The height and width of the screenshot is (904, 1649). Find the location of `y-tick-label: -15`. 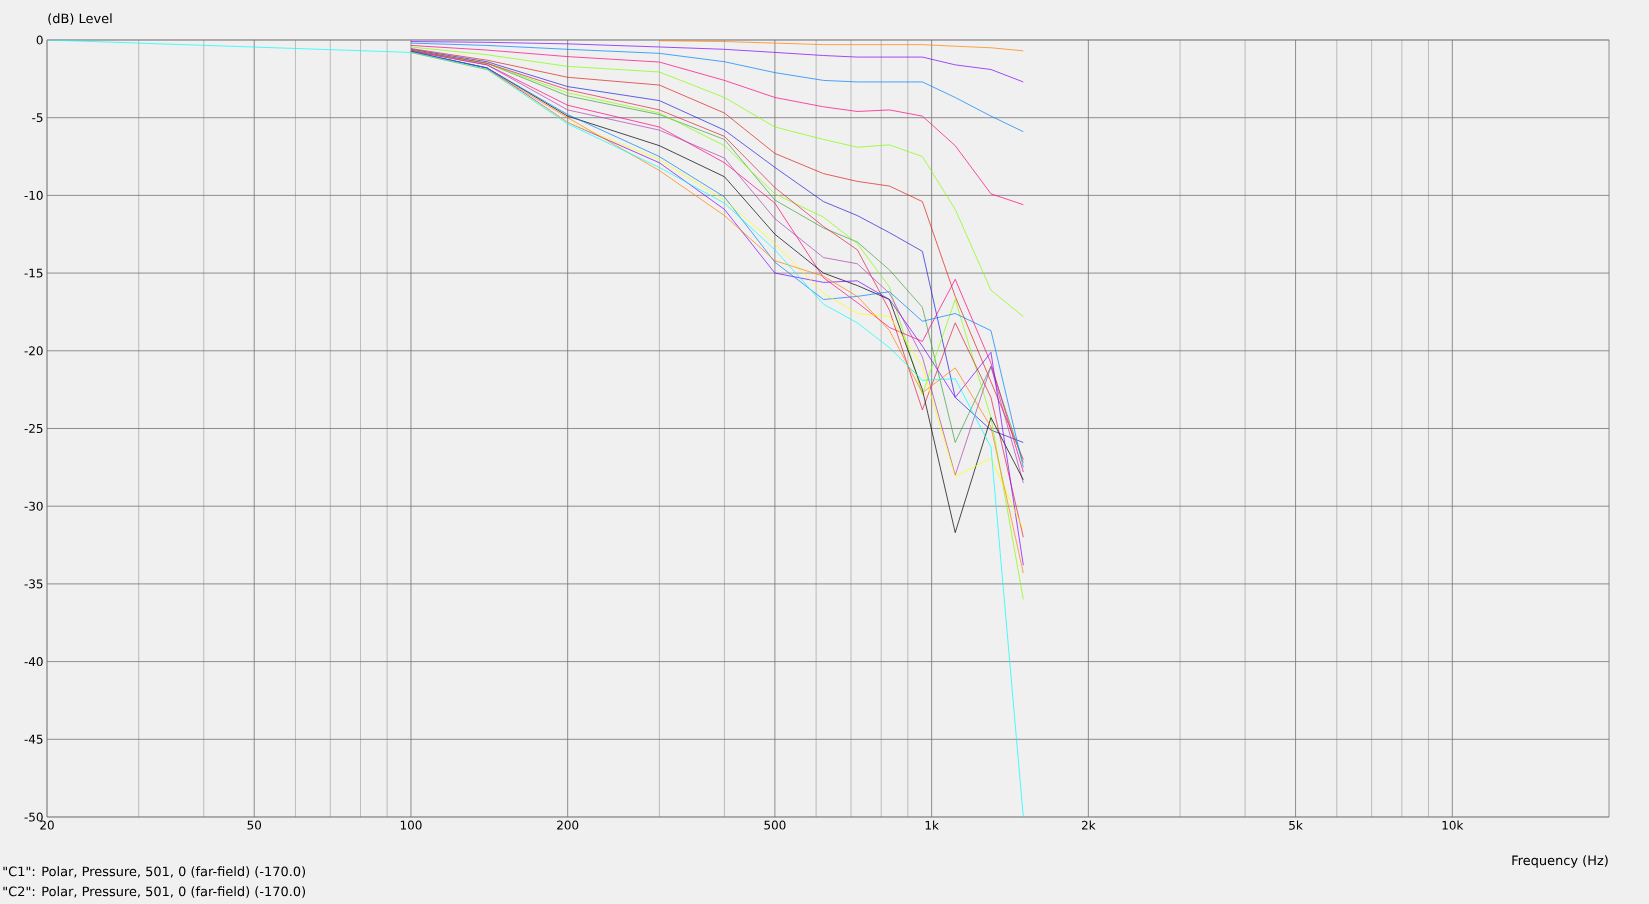

y-tick-label: -15 is located at coordinates (33, 273).